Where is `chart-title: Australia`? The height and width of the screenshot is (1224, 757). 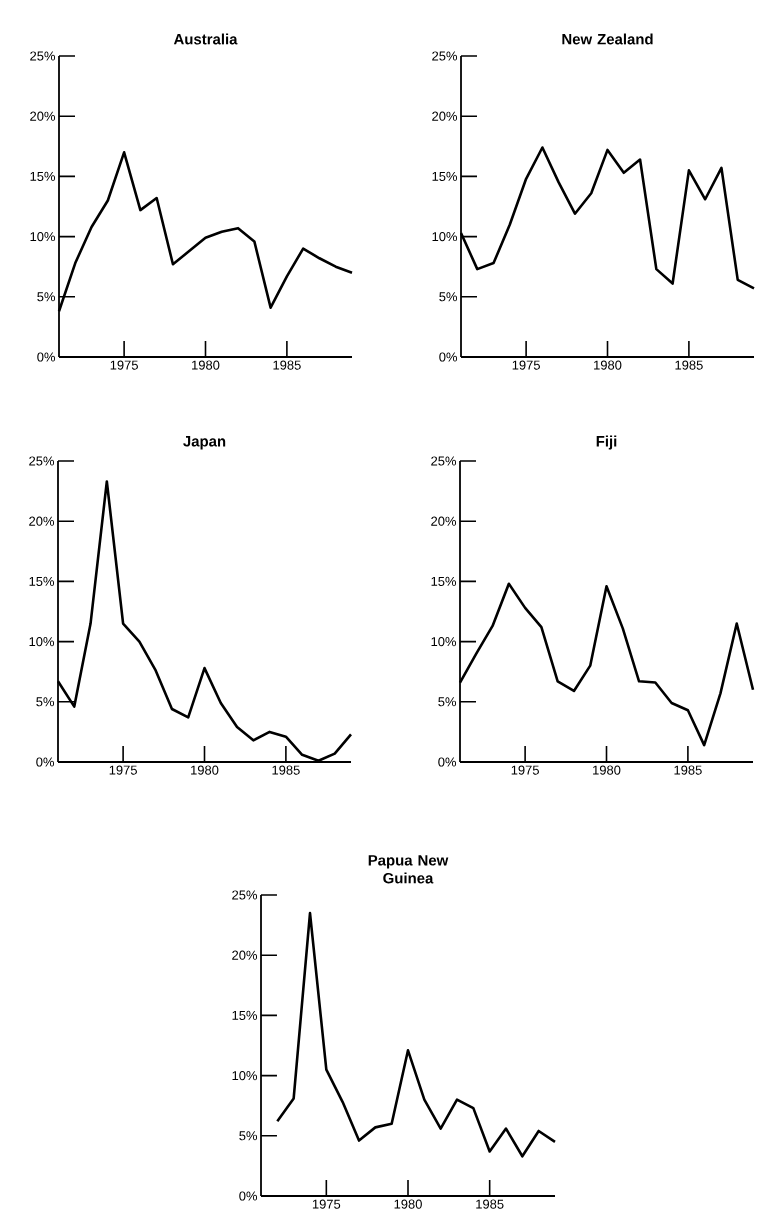
chart-title: Australia is located at coordinates (205, 39).